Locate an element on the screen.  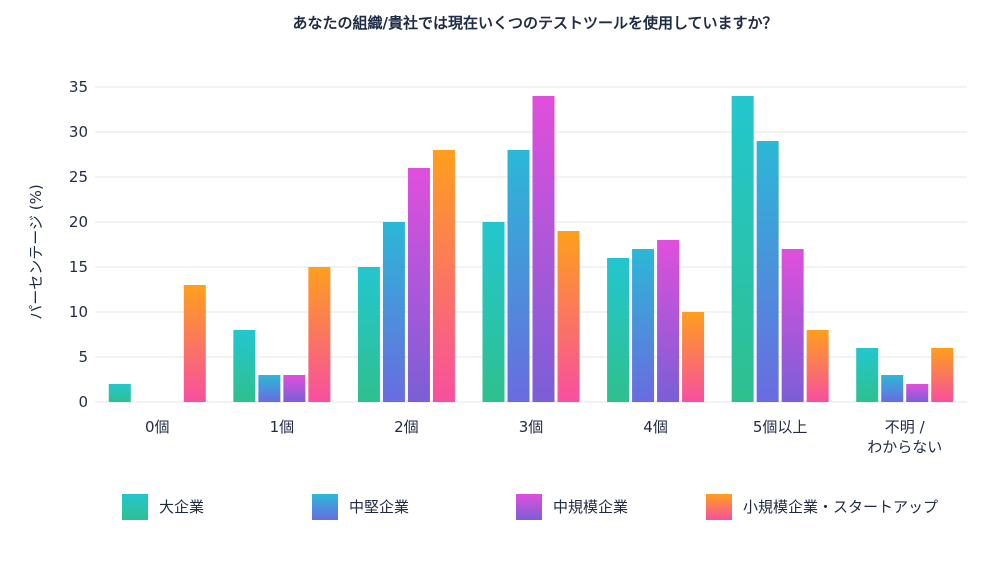
y-tick-label: 20 is located at coordinates (78, 222).